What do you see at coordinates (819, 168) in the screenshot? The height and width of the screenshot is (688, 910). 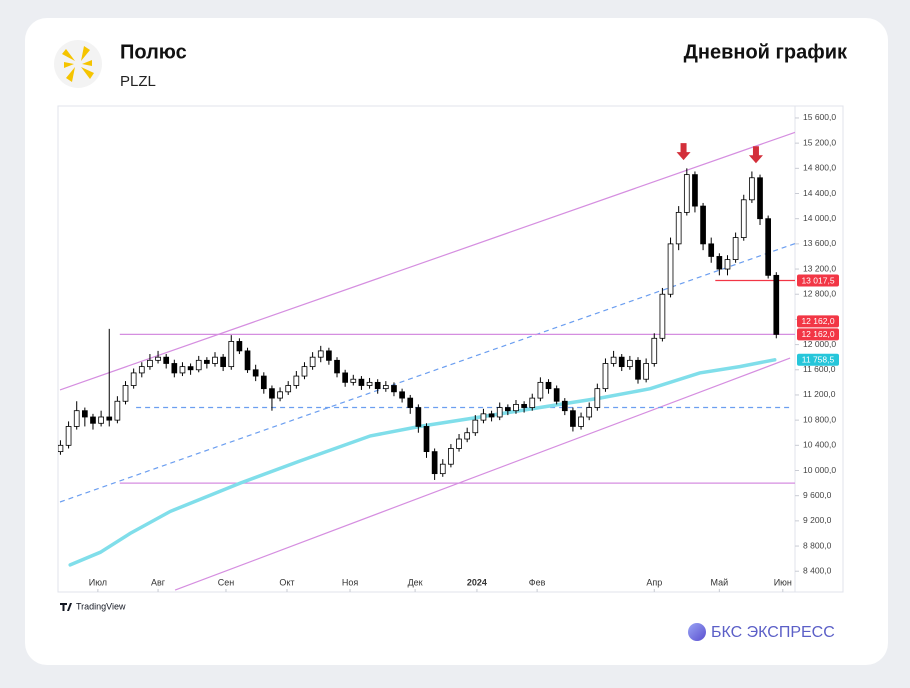 I see `y-tick-label: 14 800,0` at bounding box center [819, 168].